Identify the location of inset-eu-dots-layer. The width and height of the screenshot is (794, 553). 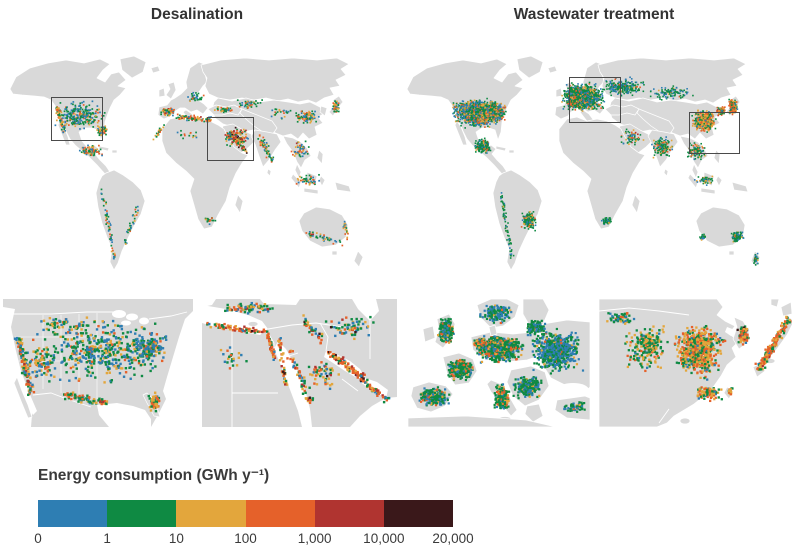
(499, 363).